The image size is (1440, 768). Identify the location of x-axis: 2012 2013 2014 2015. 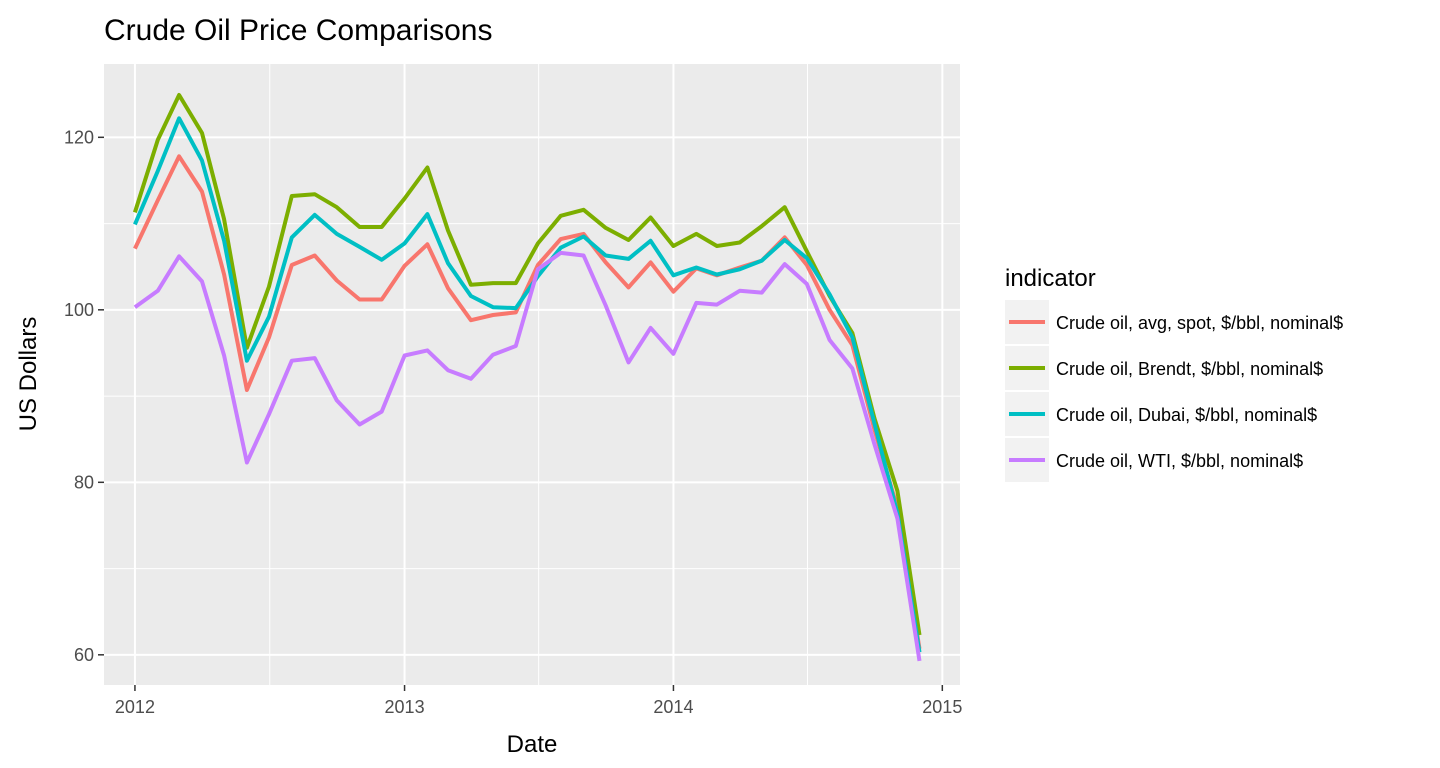
(538, 701).